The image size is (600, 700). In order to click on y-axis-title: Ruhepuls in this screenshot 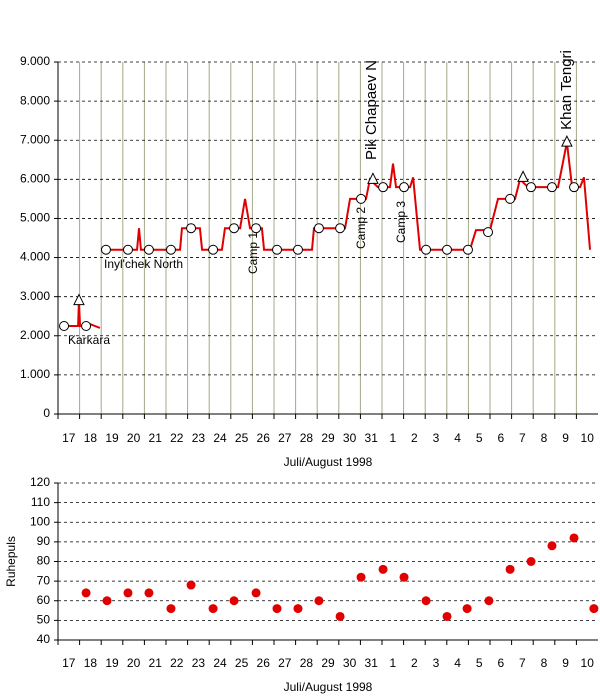, I will do `click(11, 561)`.